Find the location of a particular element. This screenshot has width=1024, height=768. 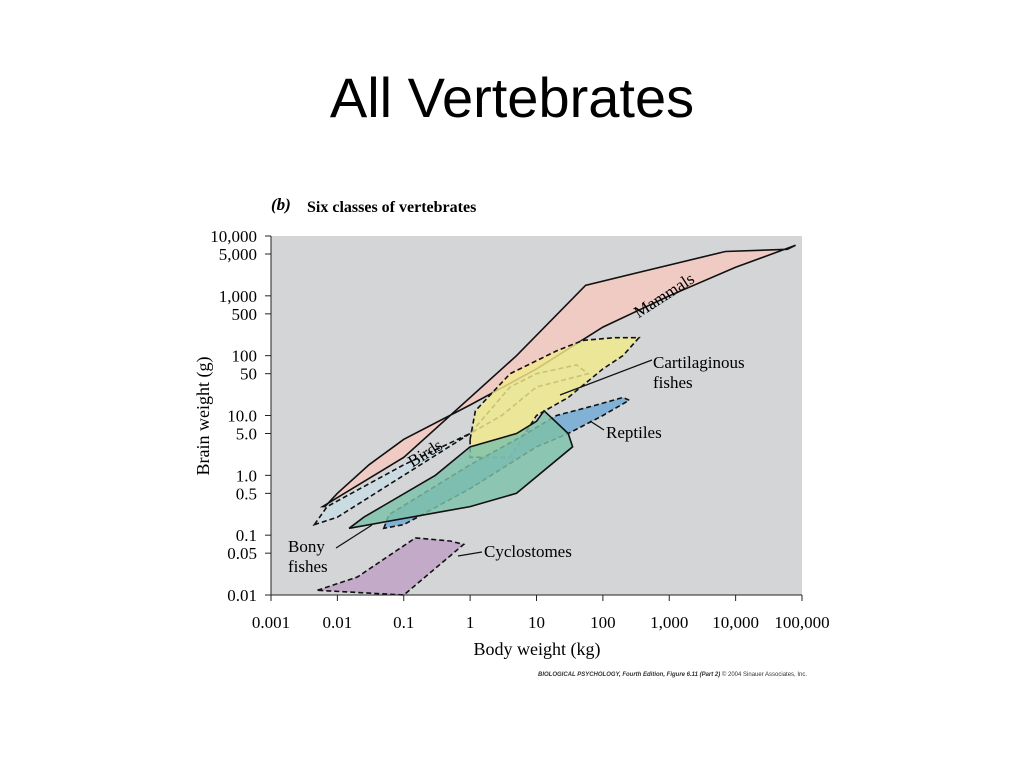

x-tick-label: 1 is located at coordinates (470, 622).